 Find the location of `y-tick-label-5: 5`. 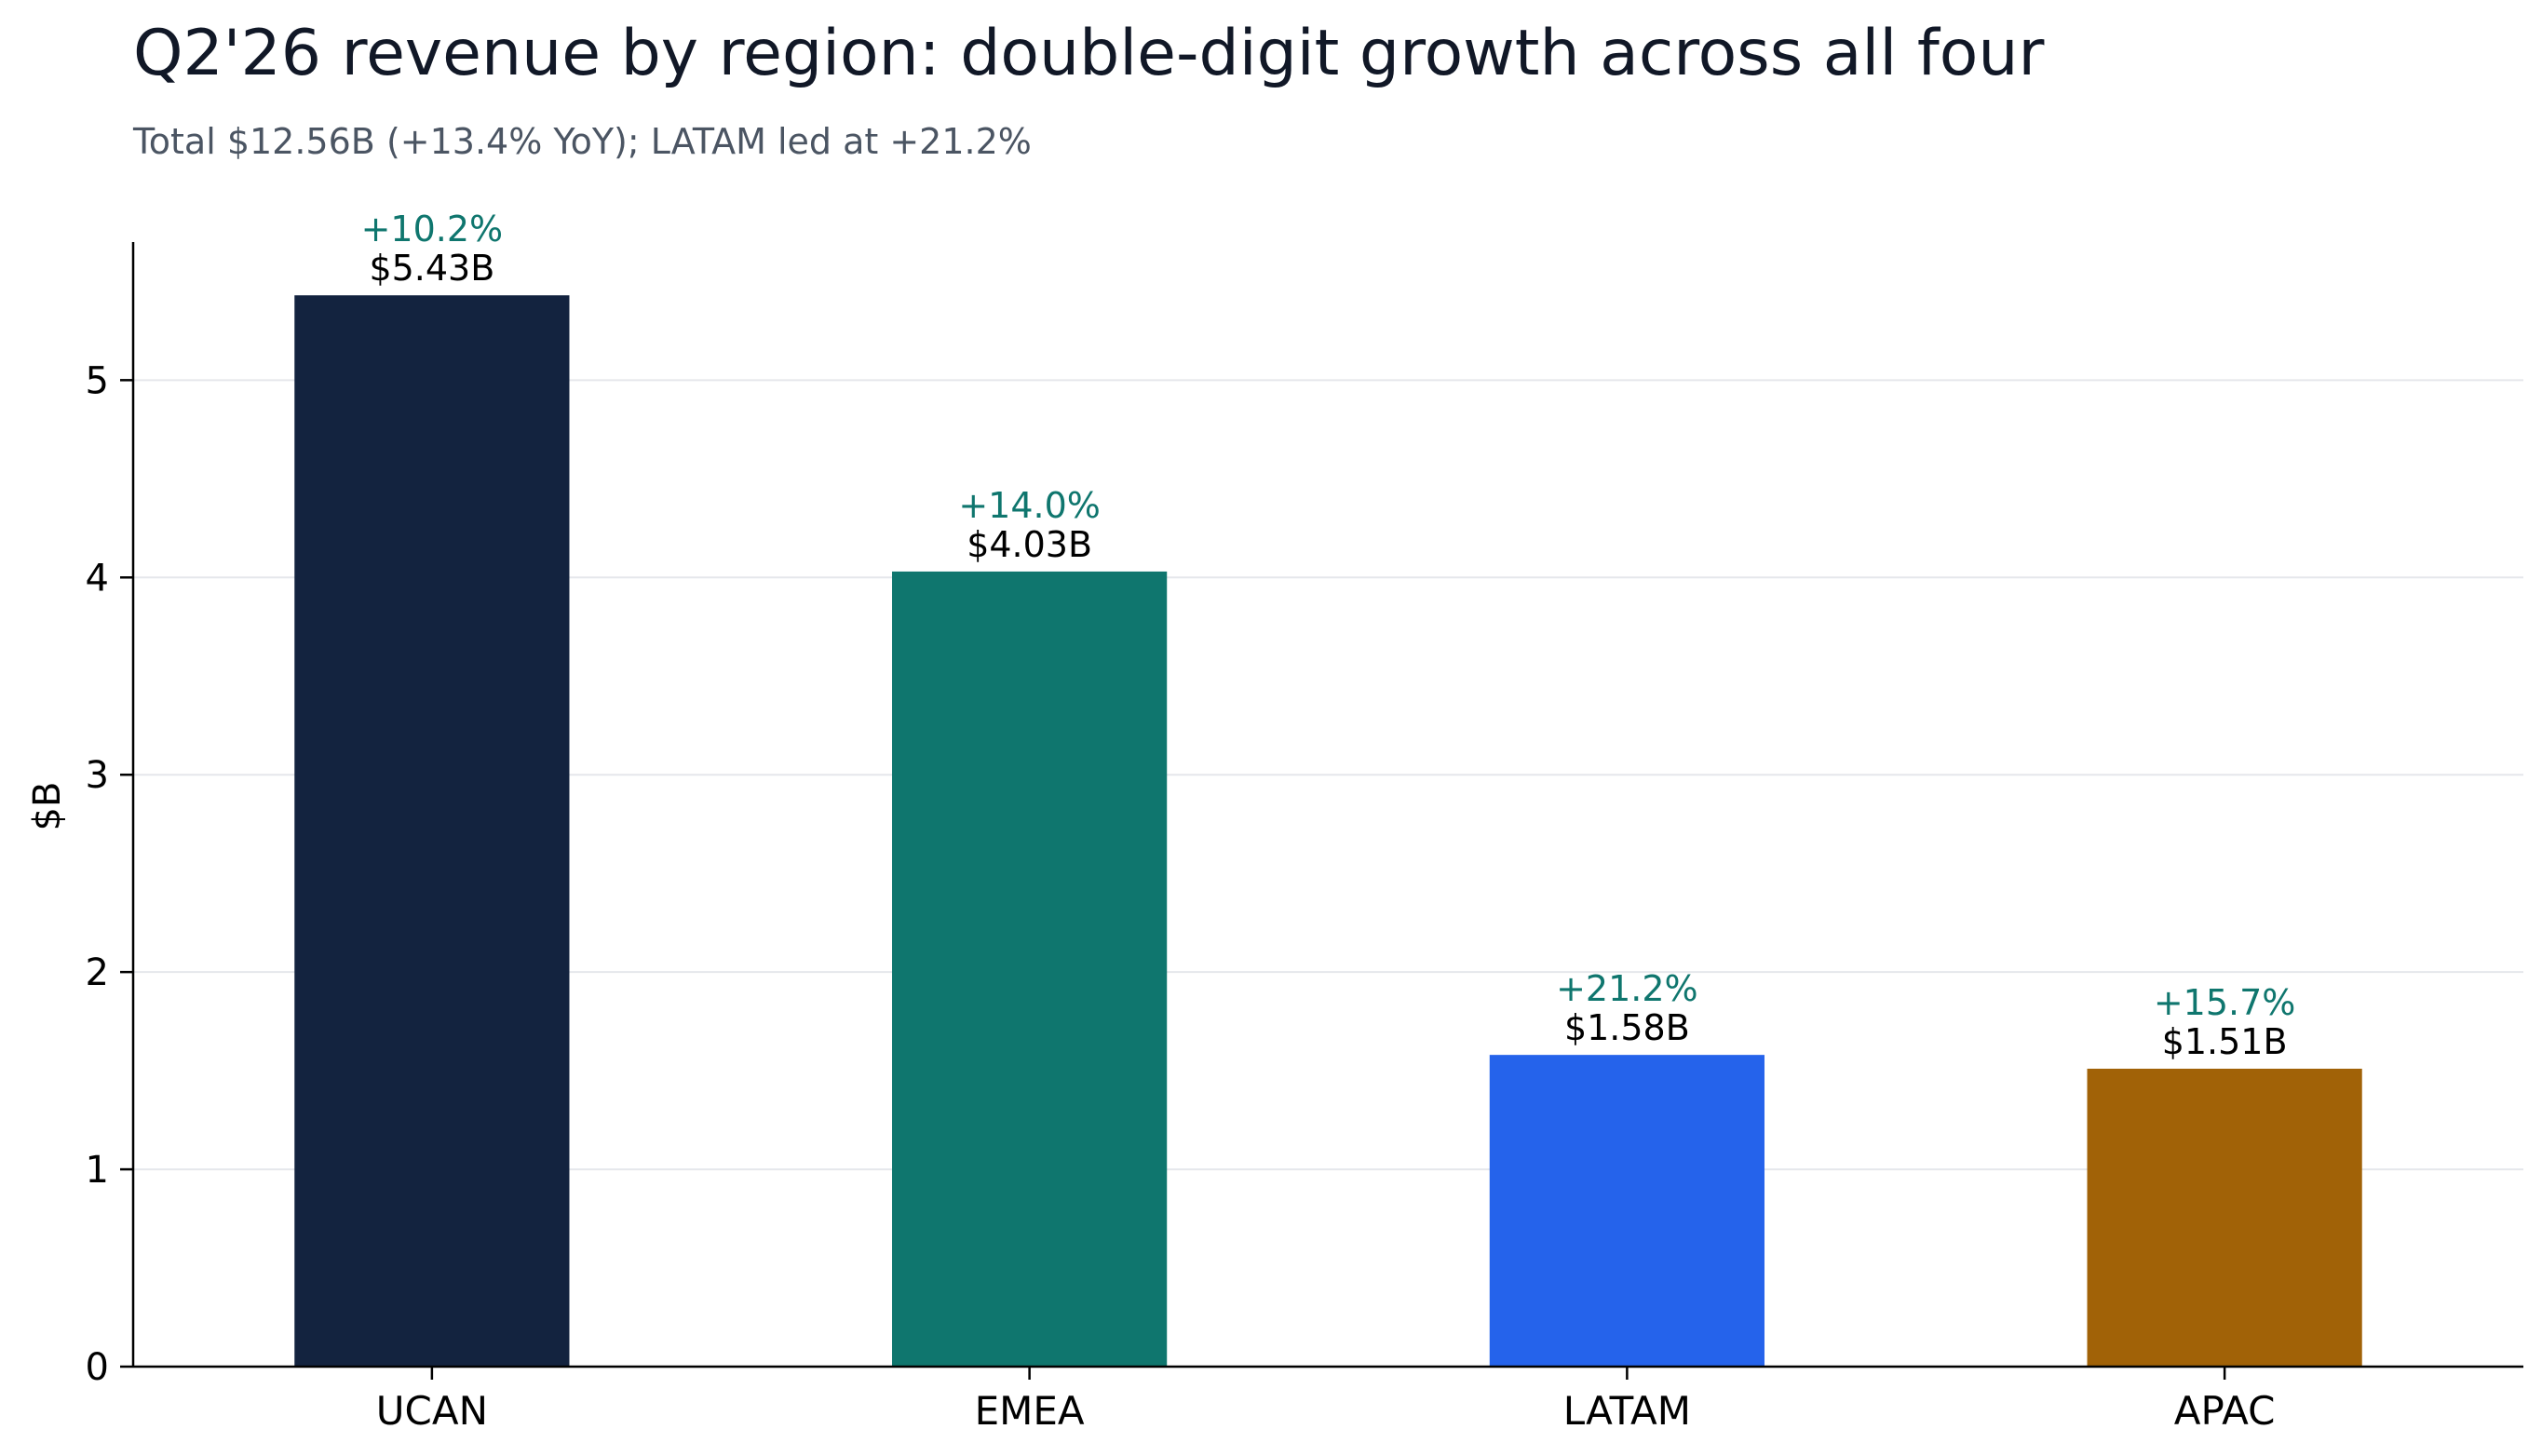

y-tick-label-5: 5 is located at coordinates (98, 380).